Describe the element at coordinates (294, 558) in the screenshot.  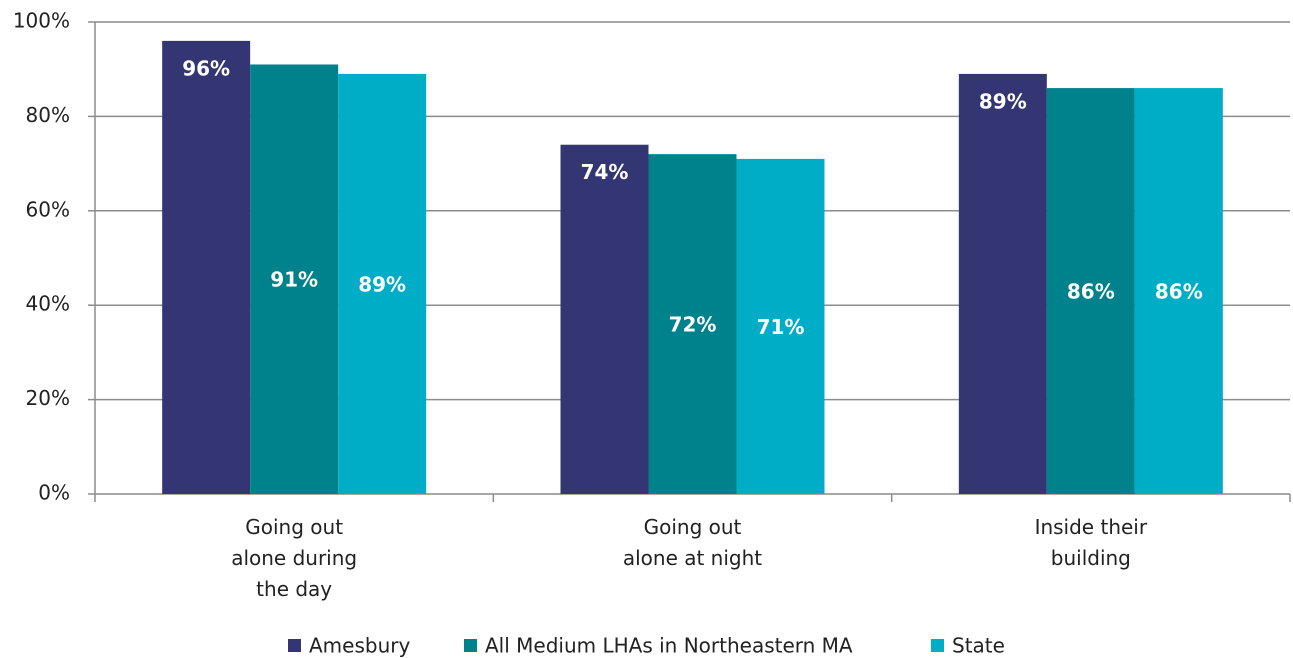
I see `x-tick-label: Going out alone during the day` at that location.